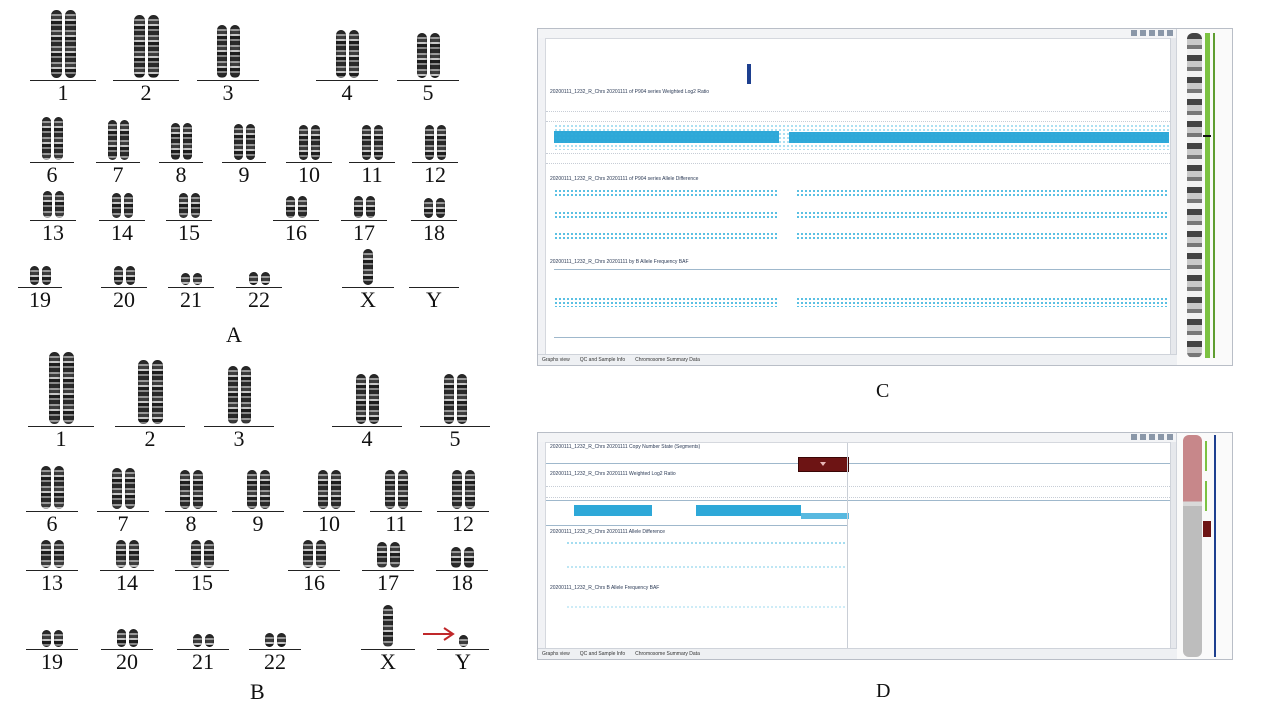 Image resolution: width=1268 pixels, height=707 pixels. I want to click on chromosome-14: 14, so click(127, 567).